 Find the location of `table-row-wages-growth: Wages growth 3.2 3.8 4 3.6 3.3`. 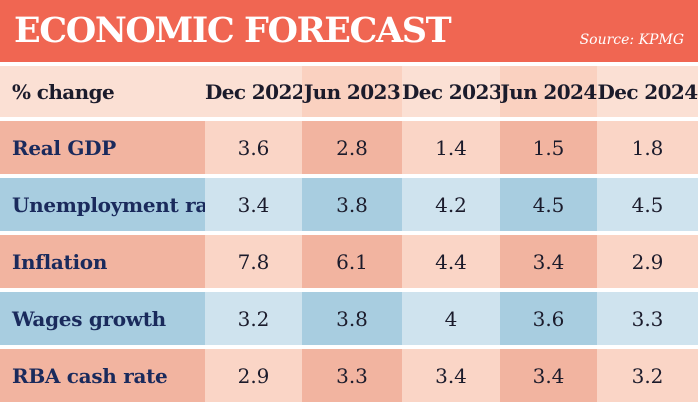

table-row-wages-growth: Wages growth 3.2 3.8 4 3.6 3.3 is located at coordinates (349, 320).